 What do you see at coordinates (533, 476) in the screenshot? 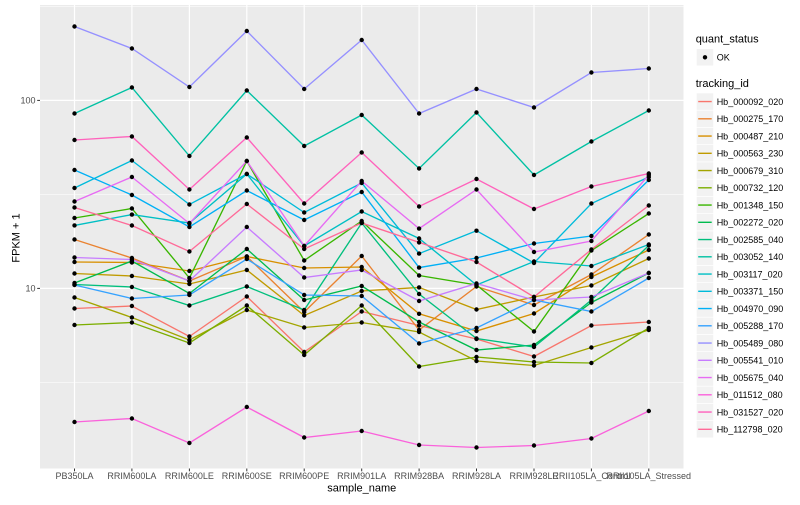
I see `svg-text: RRIM928LE` at bounding box center [533, 476].